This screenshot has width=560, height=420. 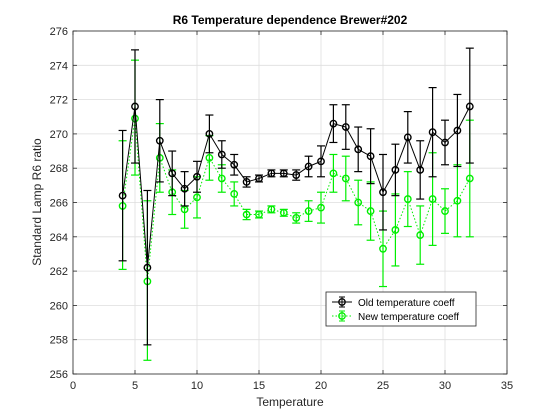 What do you see at coordinates (507, 386) in the screenshot?
I see `x-tick-label: 35` at bounding box center [507, 386].